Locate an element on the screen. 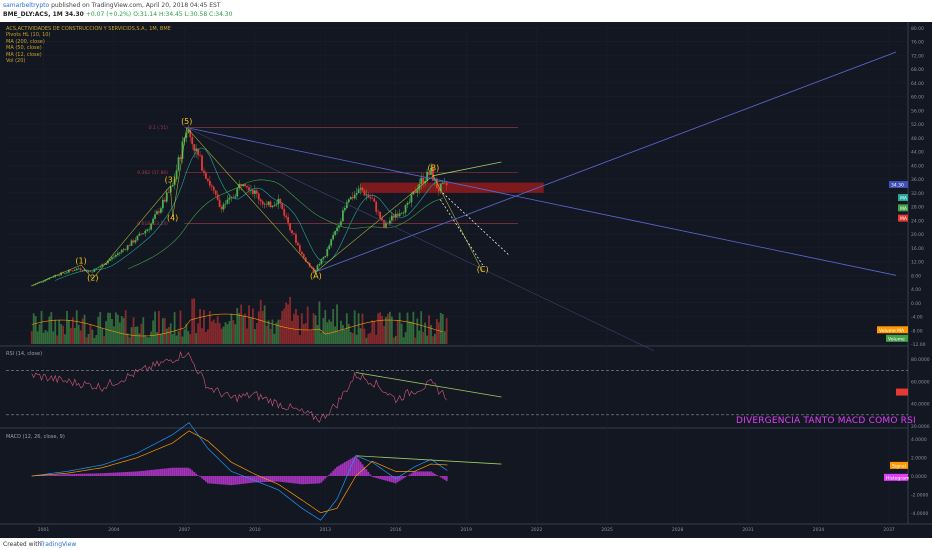  elliott-wave-path is located at coordinates (257, 206).